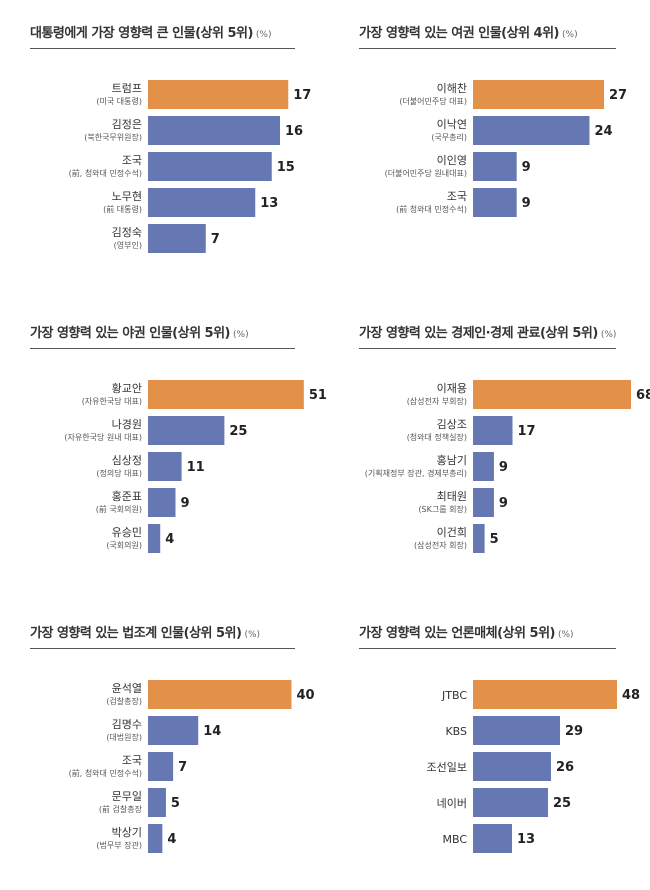 This screenshot has width=650, height=890. I want to click on bar-label: 문무일, so click(127, 796).